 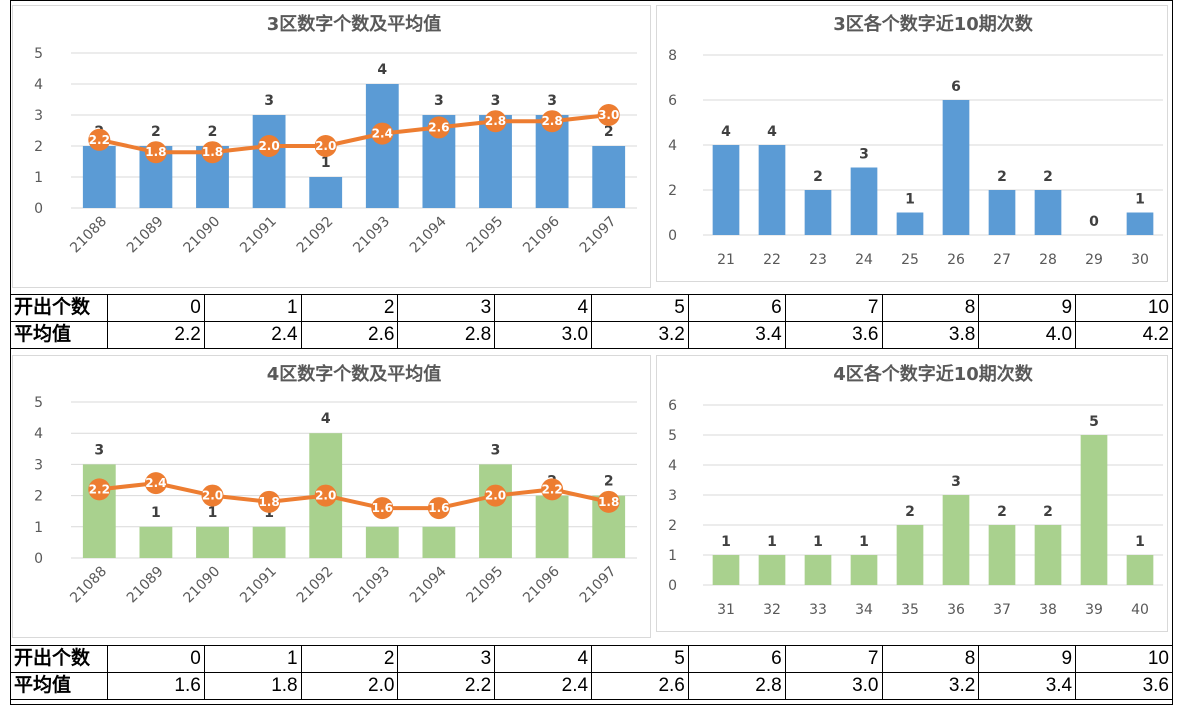 I want to click on cell: 3.2, so click(x=930, y=686).